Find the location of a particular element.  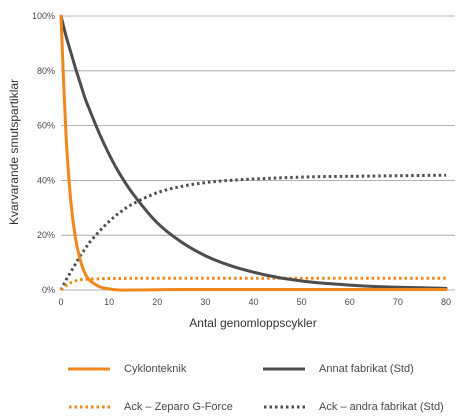

x-tick-label: 30 is located at coordinates (205, 302).